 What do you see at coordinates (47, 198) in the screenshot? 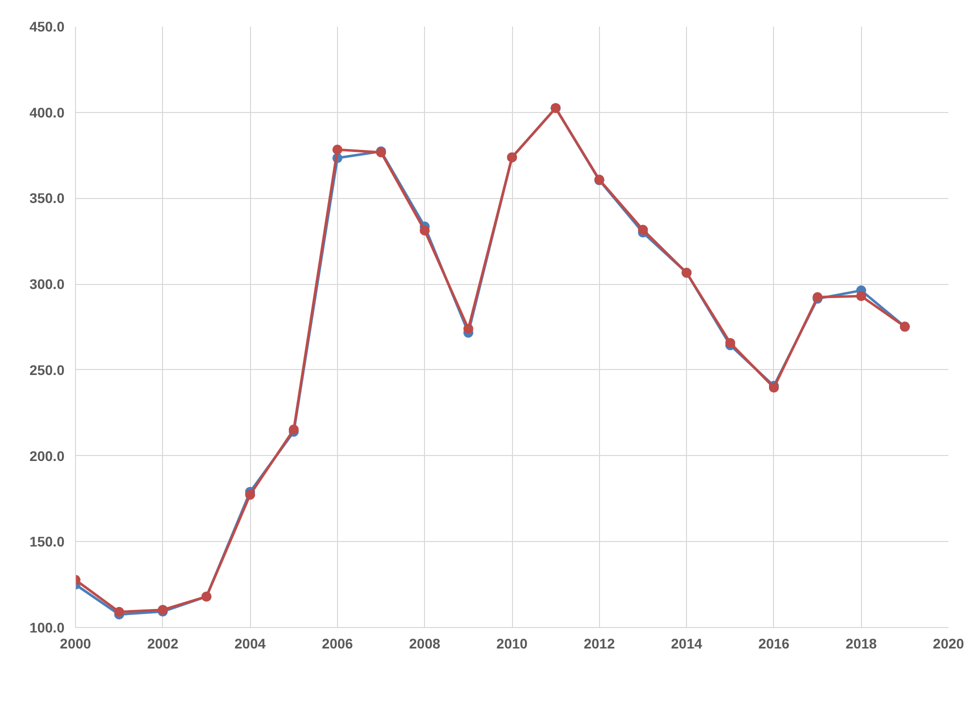
I see `y-tick-label: 350.0` at bounding box center [47, 198].